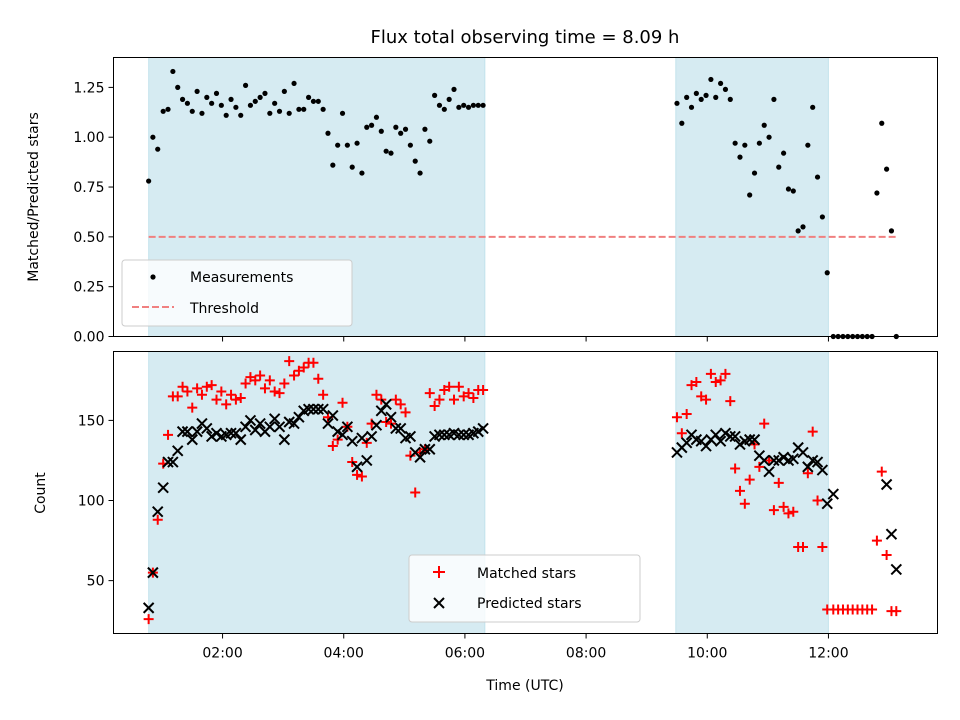  I want to click on legend-predicted-marker, so click(439, 603).